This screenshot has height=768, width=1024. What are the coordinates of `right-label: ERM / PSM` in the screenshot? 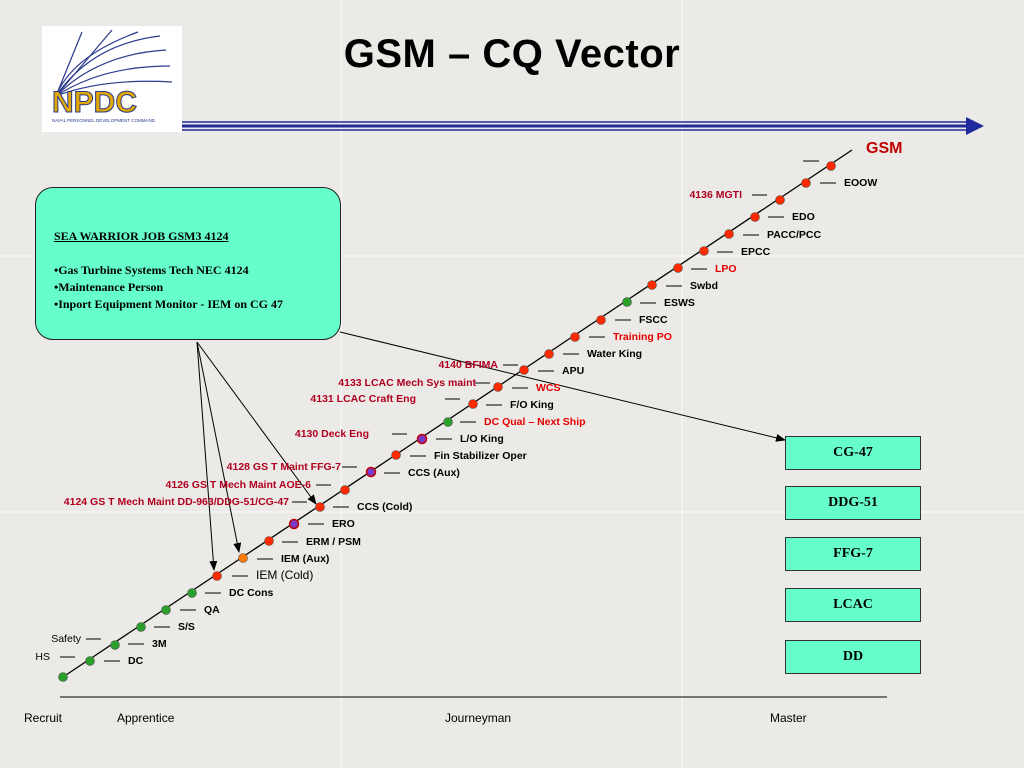 It's located at (333, 542).